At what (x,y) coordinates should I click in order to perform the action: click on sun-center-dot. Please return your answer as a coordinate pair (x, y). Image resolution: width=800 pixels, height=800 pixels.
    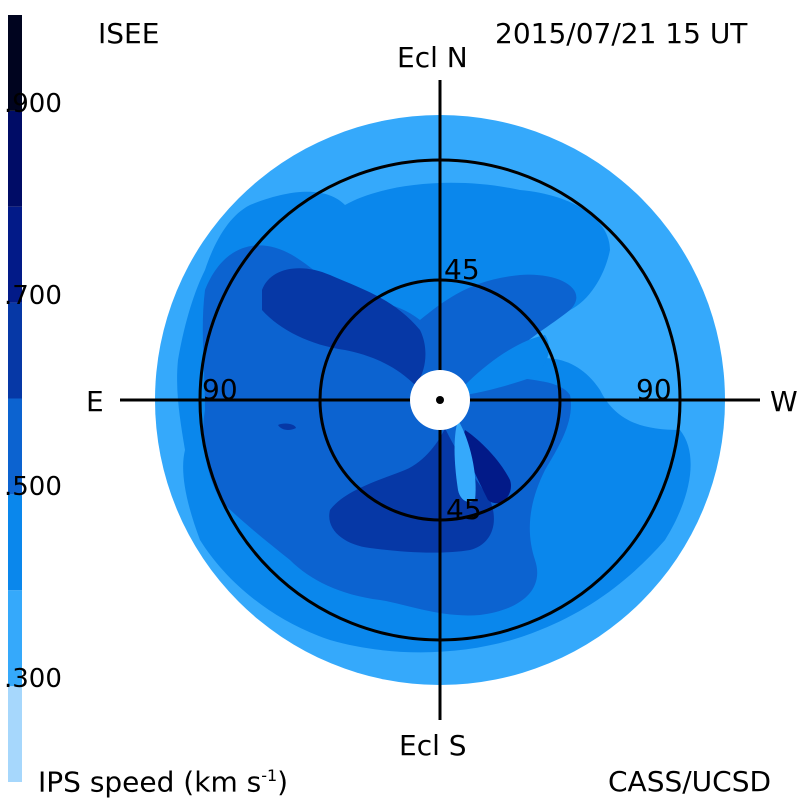
    Looking at the image, I should click on (440, 400).